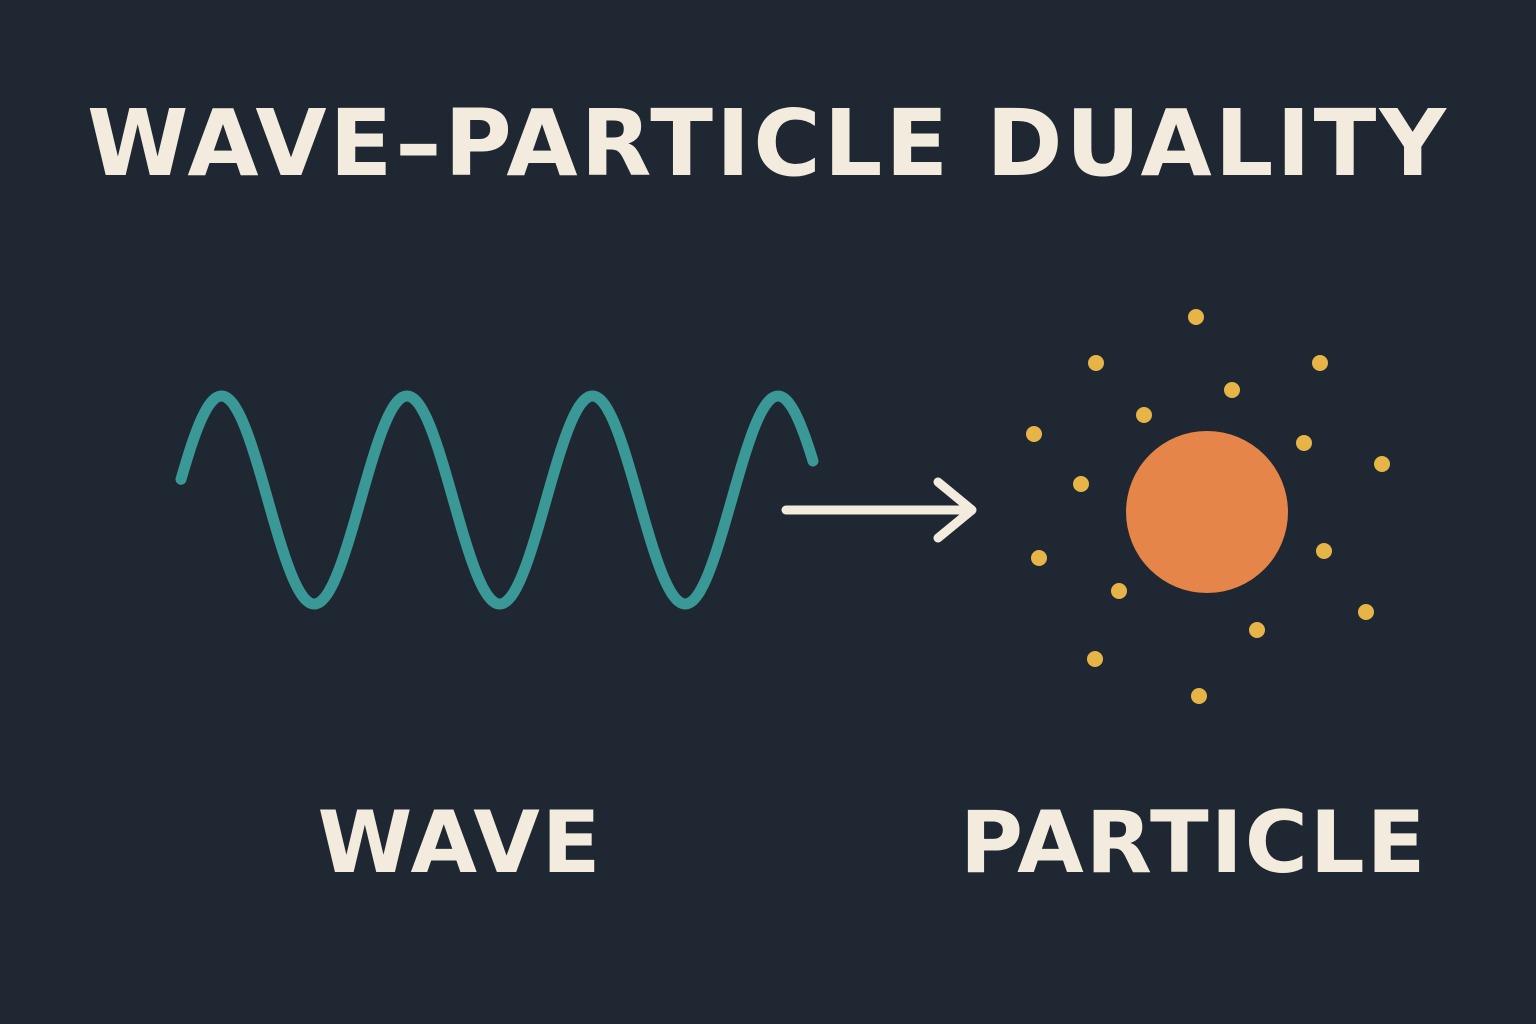 This screenshot has height=1024, width=1536. I want to click on diagram-title: WAVE–PARTICLE DUALITY, so click(768, 143).